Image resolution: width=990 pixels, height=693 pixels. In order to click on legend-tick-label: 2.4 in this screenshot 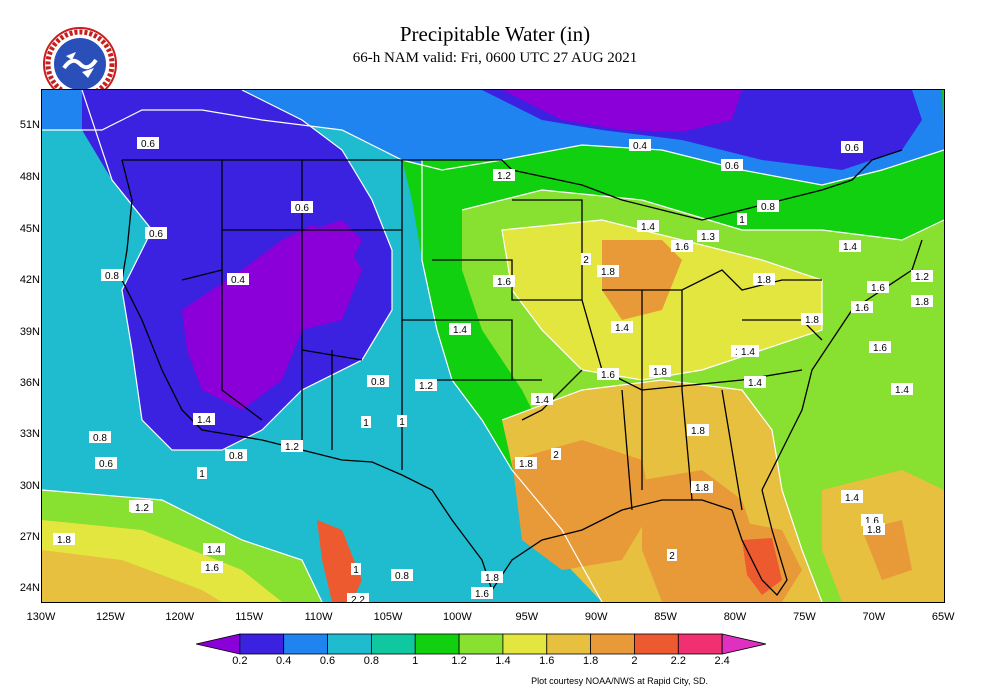, I will do `click(722, 661)`.